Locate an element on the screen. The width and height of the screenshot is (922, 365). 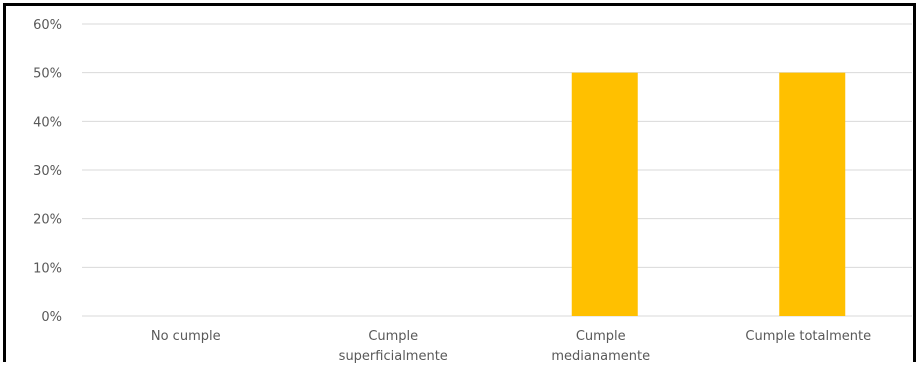
y-tick-label: 10% is located at coordinates (47, 268).